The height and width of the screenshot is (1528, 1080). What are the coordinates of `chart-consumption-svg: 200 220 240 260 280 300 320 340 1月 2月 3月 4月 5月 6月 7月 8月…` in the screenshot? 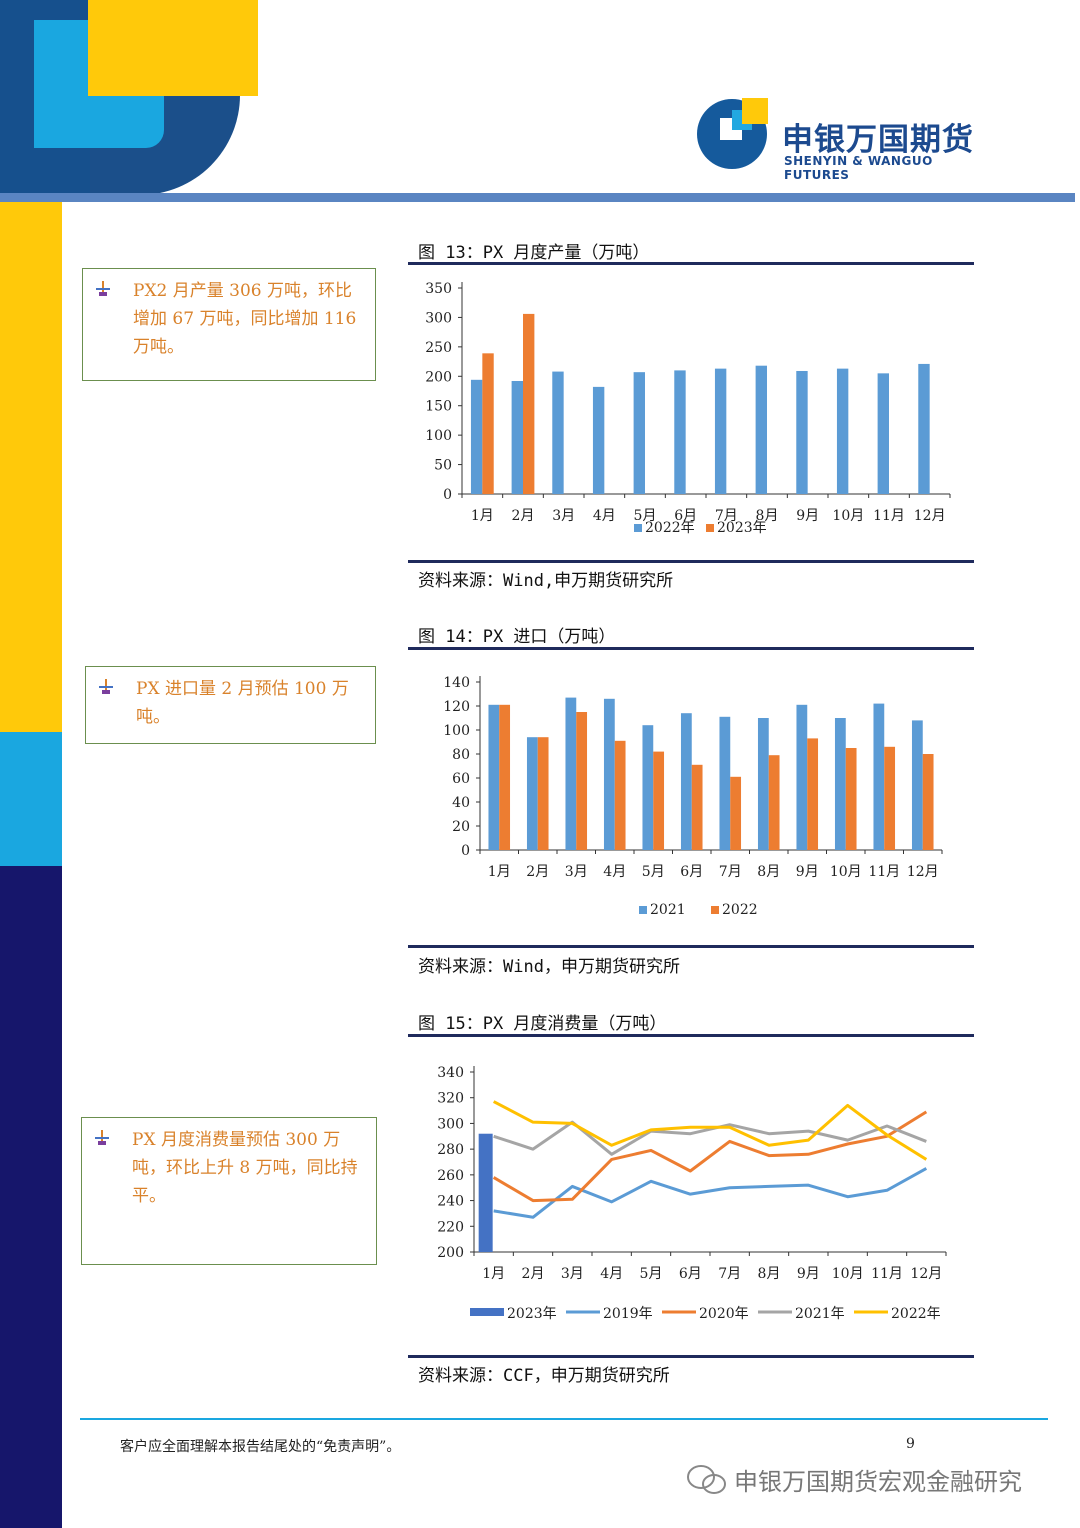 It's located at (692, 1193).